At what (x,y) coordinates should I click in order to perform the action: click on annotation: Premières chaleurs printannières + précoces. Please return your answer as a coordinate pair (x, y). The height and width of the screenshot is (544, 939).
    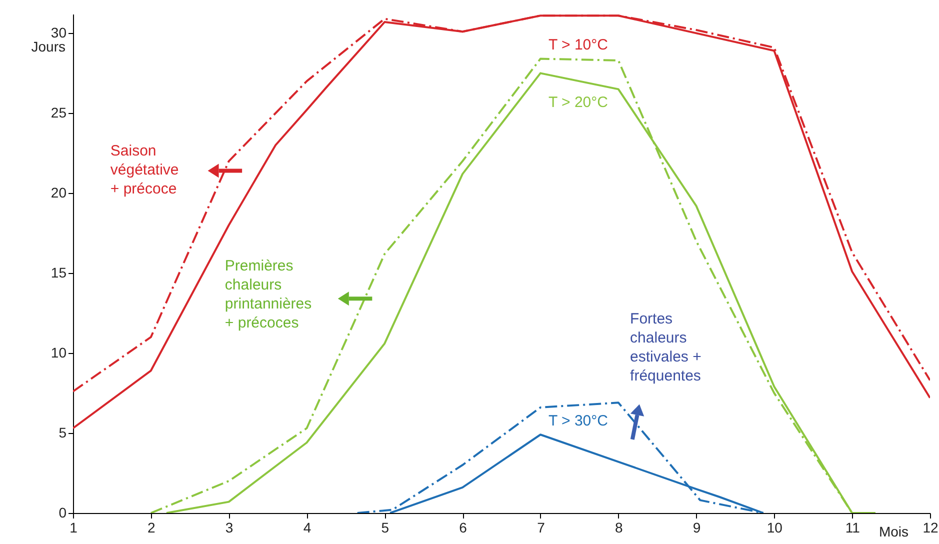
    Looking at the image, I should click on (268, 295).